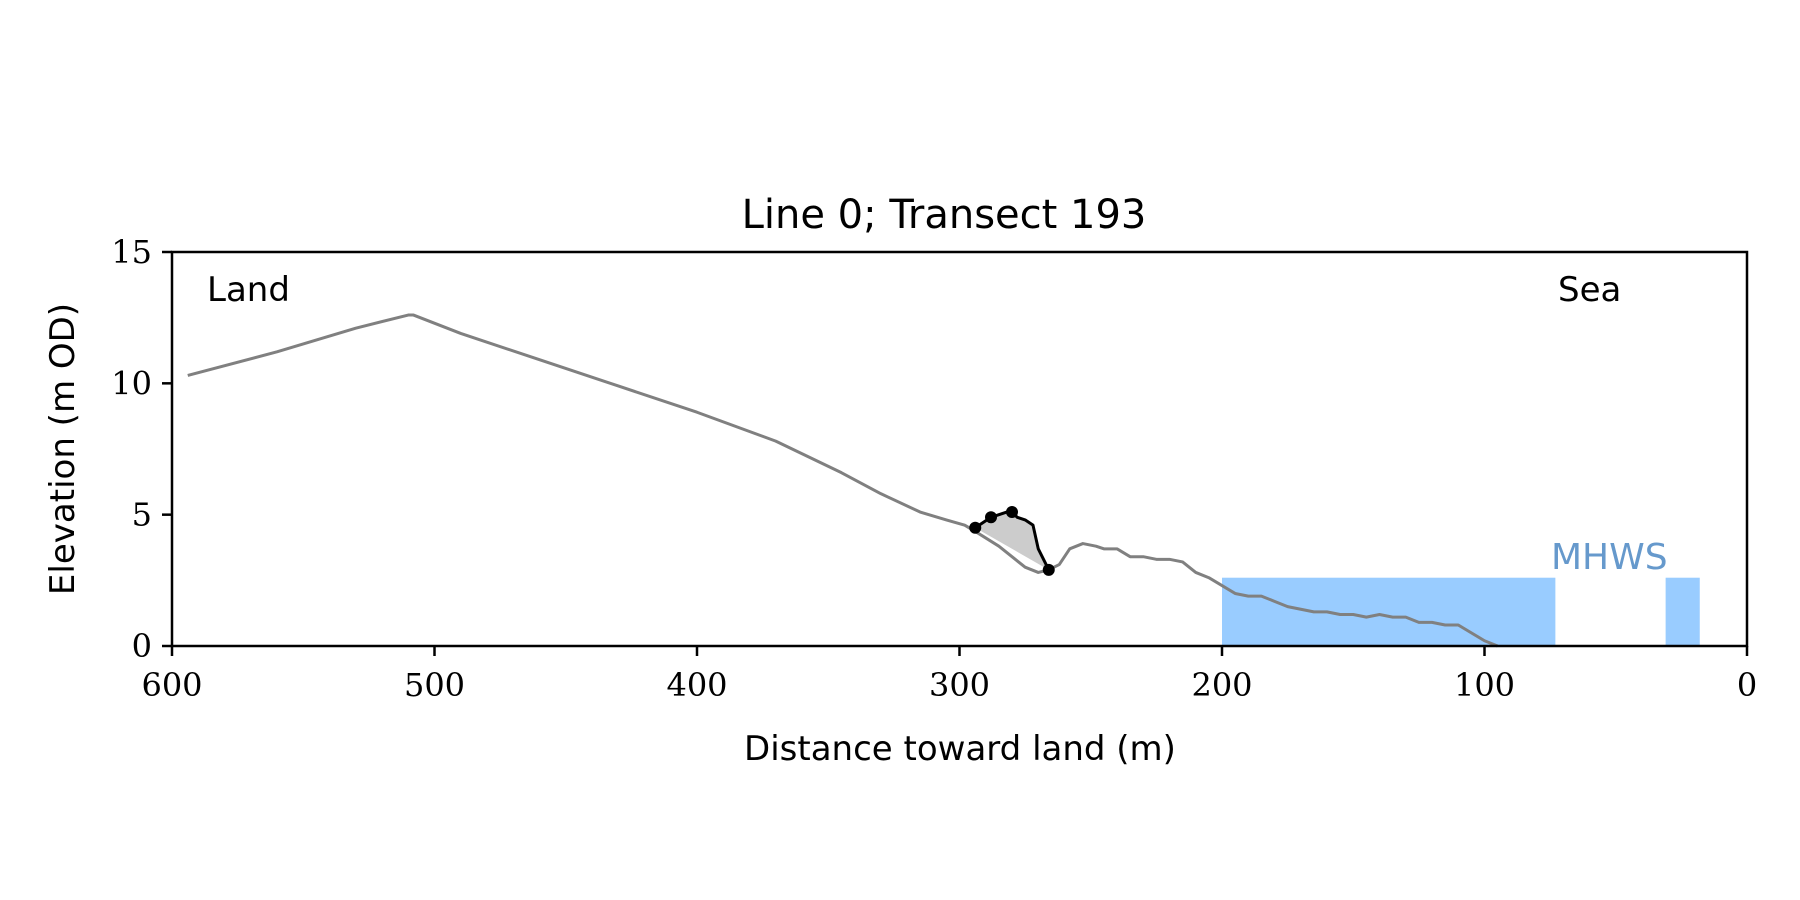  I want to click on x-tick-label: 100, so click(1484, 685).